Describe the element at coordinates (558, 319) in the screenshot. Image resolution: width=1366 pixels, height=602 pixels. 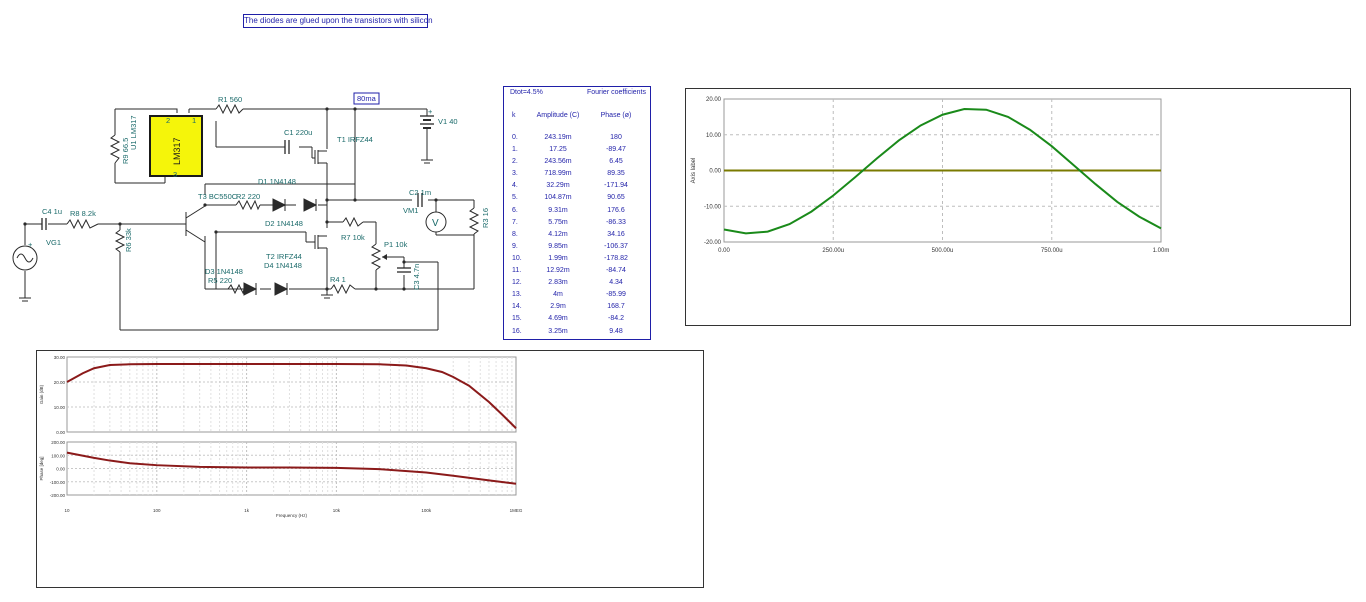
I see `fourier-amplitude: 4.69m` at that location.